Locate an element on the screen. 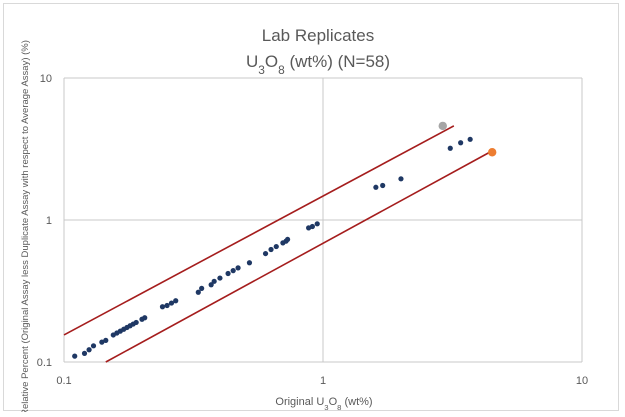 Image resolution: width=625 pixels, height=417 pixels. x-tick-label: 1 is located at coordinates (323, 381).